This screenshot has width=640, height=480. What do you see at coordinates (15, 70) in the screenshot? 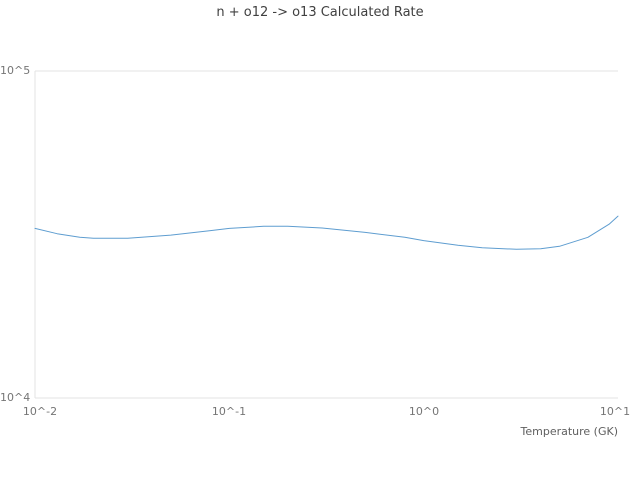
I see `y-tick-label-1e5: 10^5` at bounding box center [15, 70].